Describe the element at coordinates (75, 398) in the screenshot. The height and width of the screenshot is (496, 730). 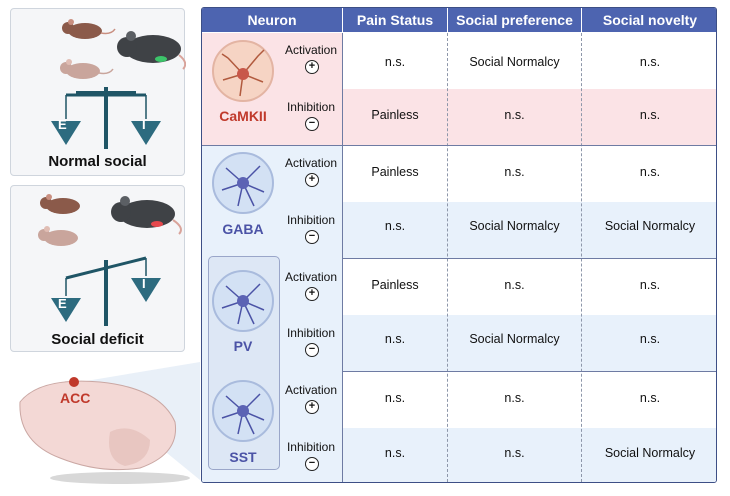
I see `acc-label: ACC` at that location.